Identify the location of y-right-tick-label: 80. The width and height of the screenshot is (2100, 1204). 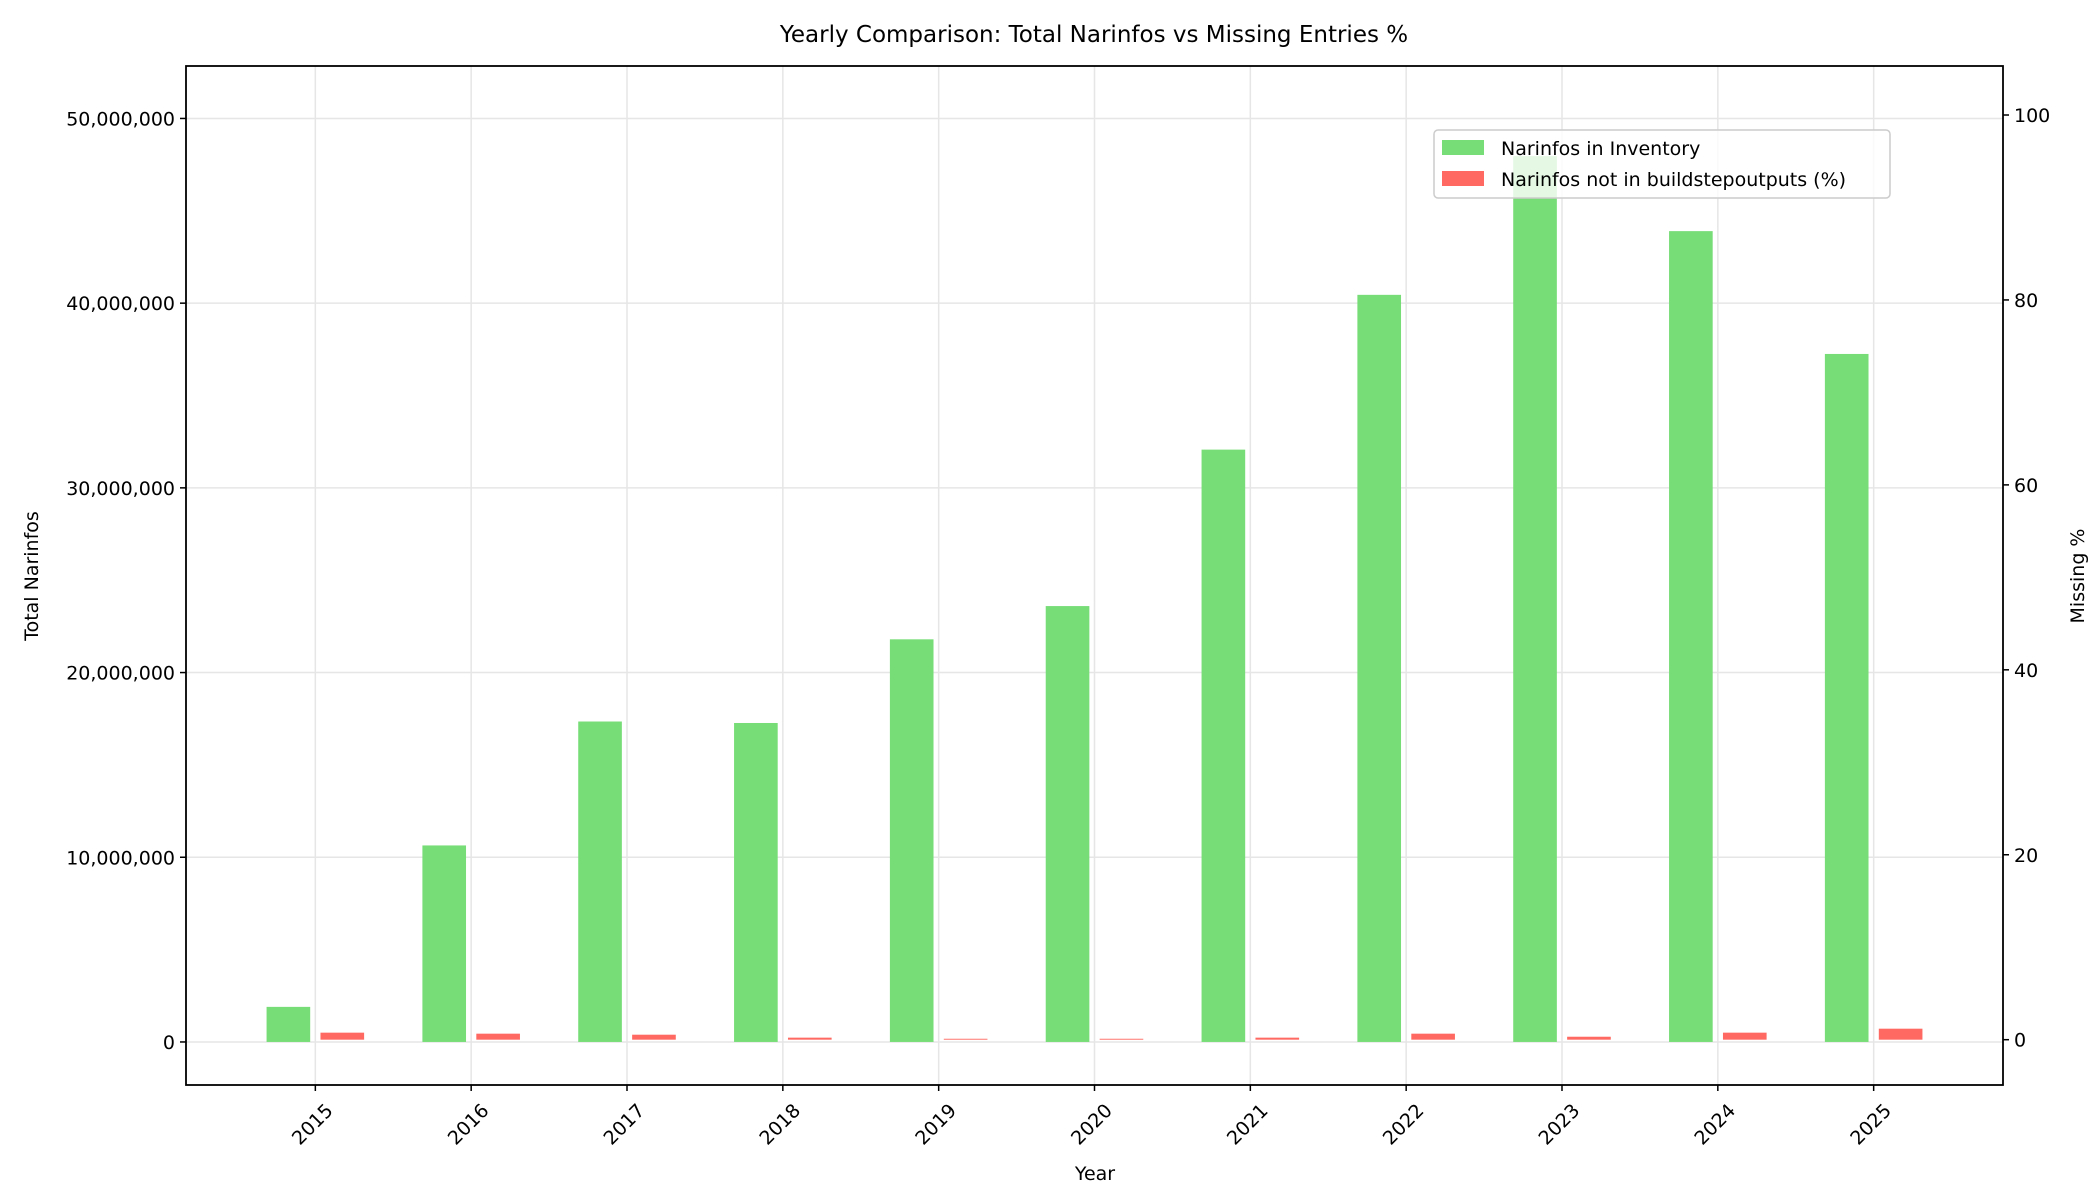
(2026, 301).